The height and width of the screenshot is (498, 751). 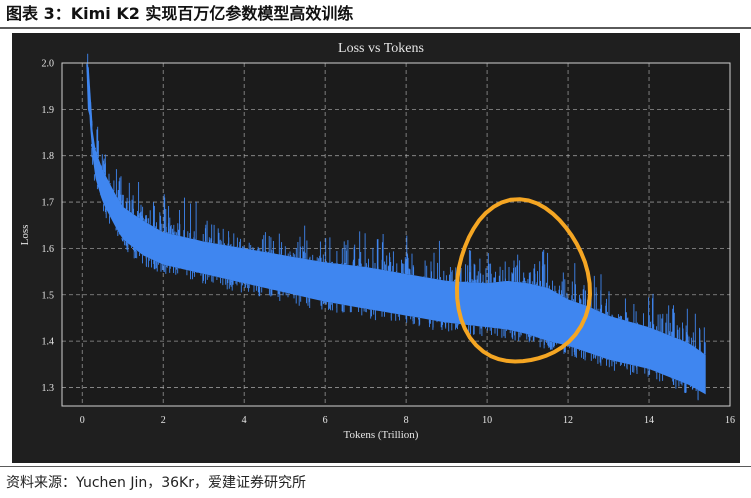 I want to click on y-tick-label: 1.7, so click(x=48, y=203).